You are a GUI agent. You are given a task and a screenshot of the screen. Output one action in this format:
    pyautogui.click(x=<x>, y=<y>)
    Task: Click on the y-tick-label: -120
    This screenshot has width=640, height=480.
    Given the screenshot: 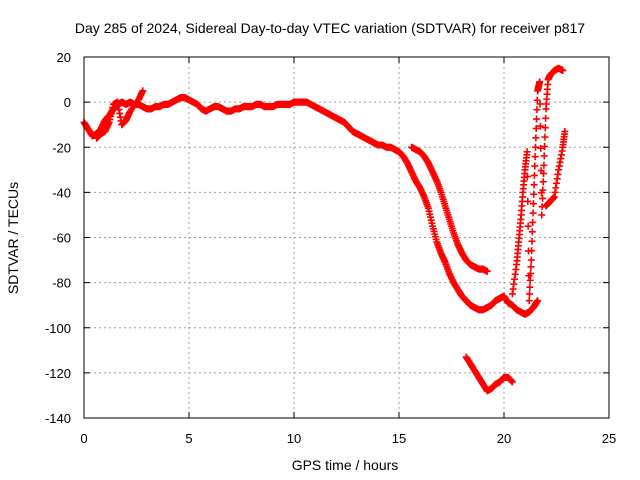 What is the action you would take?
    pyautogui.click(x=58, y=373)
    